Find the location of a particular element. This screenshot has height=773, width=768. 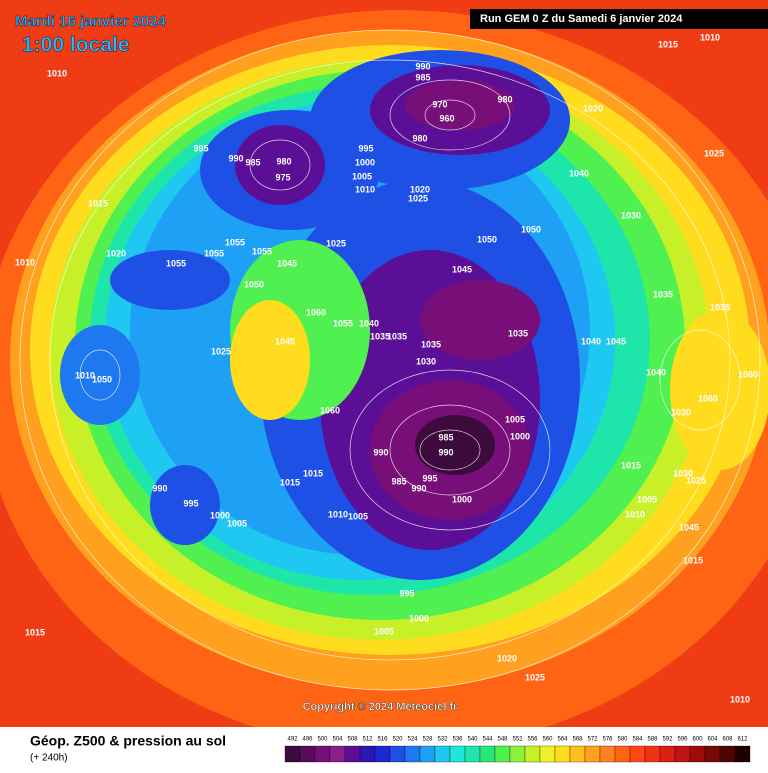

legend-label: 500 is located at coordinates (322, 740).